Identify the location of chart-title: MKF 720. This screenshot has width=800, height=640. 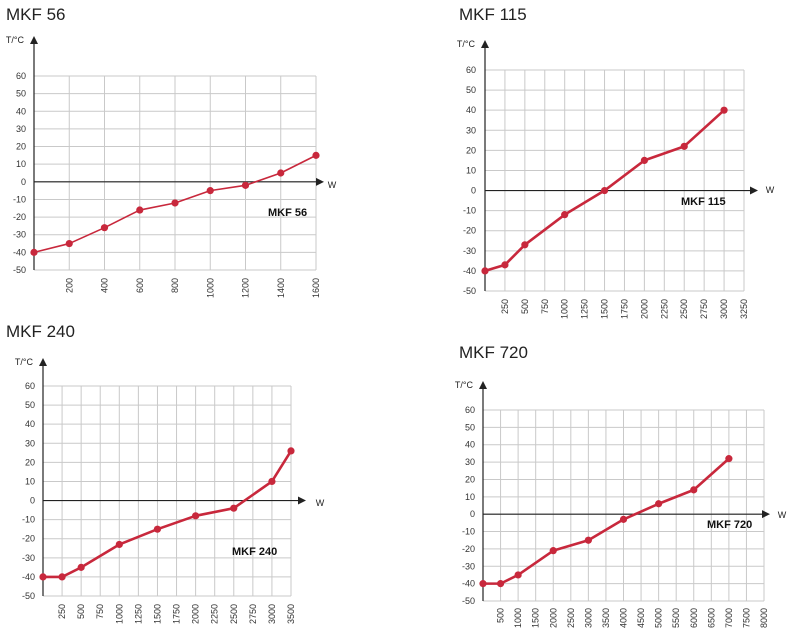
(493, 352).